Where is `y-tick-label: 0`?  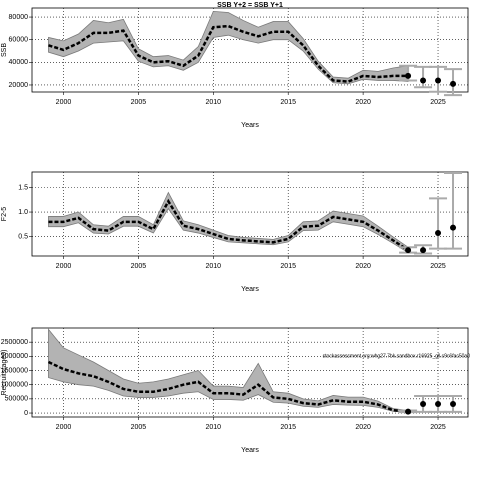 y-tick-label: 0 is located at coordinates (26, 413).